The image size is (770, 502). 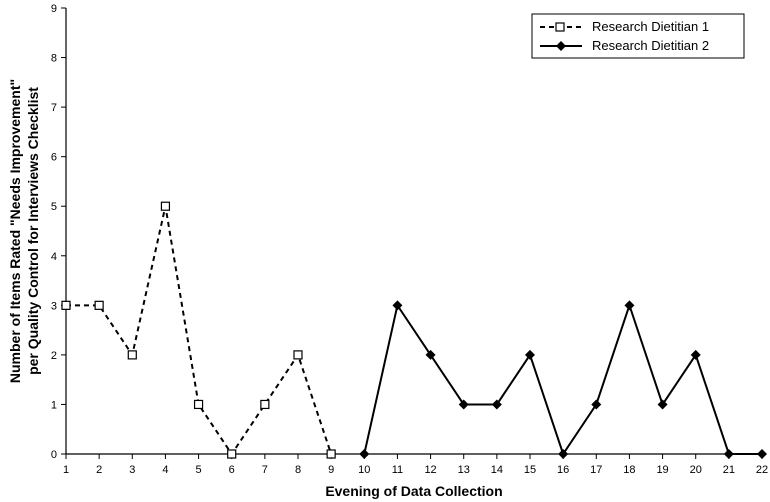 I want to click on x-tick-label: 2, so click(x=99, y=470).